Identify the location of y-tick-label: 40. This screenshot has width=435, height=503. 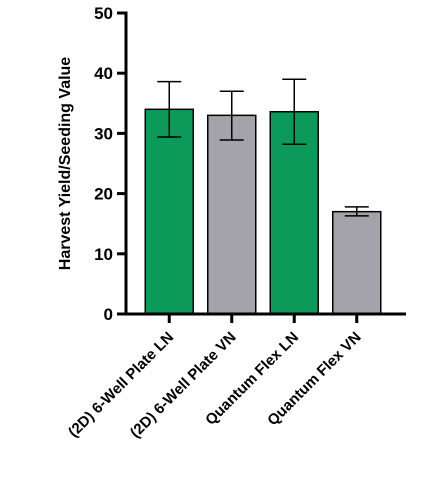
(103, 73).